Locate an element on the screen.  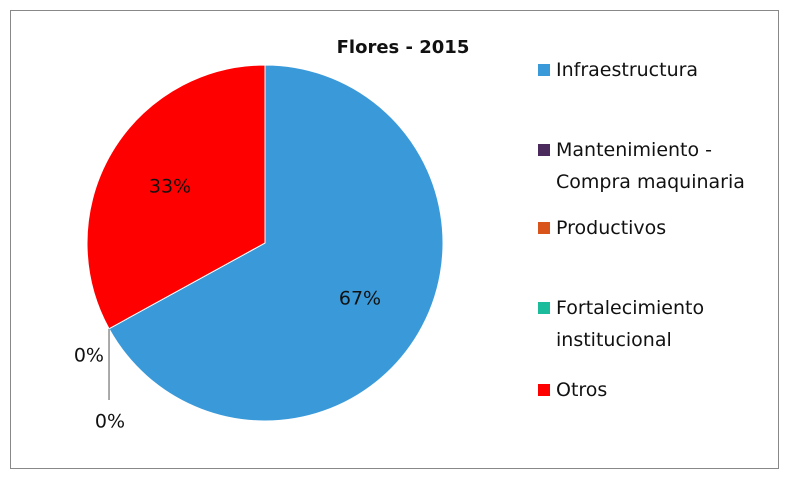
legend-label: Fortalecimiento institucional is located at coordinates (630, 324).